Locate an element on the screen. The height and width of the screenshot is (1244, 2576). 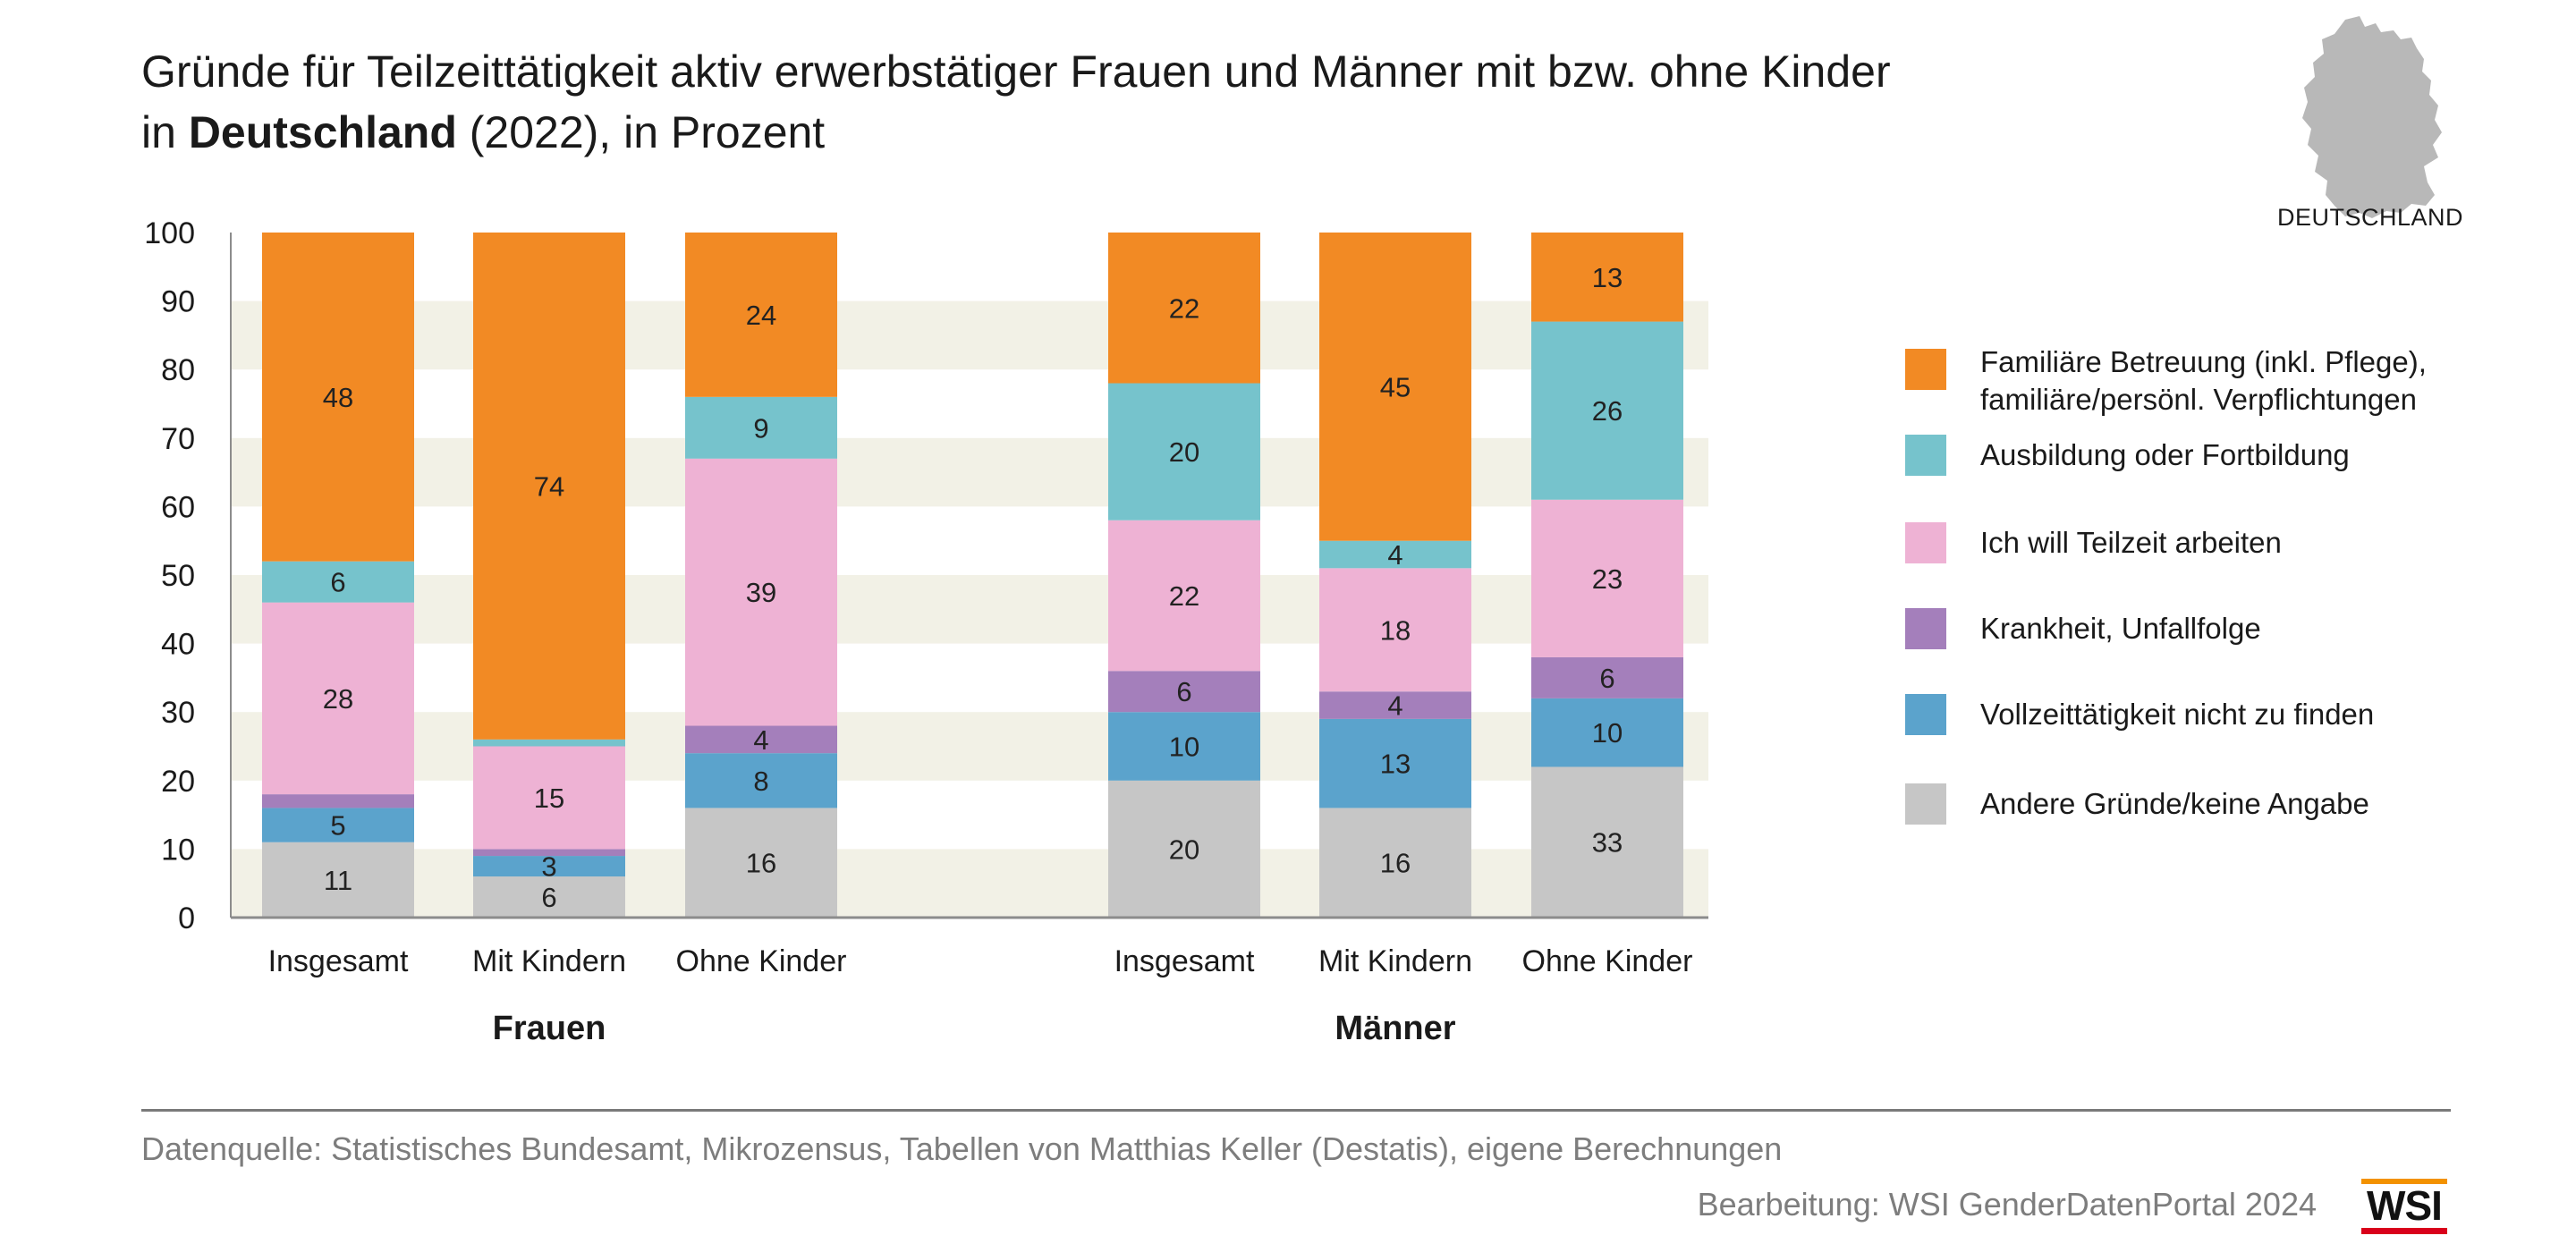
y-tick-label: 80 is located at coordinates (178, 370).